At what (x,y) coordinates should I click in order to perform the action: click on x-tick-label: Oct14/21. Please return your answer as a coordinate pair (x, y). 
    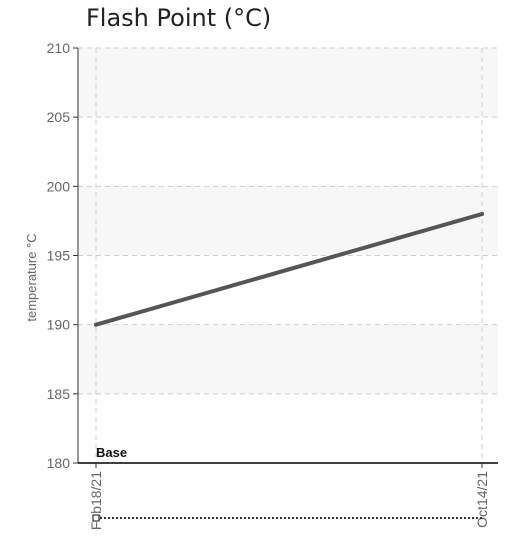
    Looking at the image, I should click on (482, 499).